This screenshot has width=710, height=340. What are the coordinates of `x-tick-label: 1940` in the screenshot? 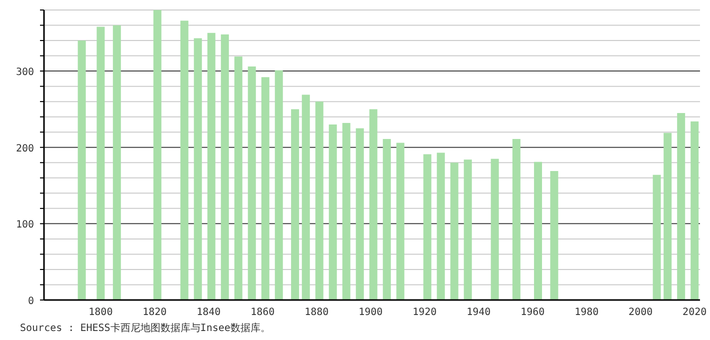 It's located at (478, 312).